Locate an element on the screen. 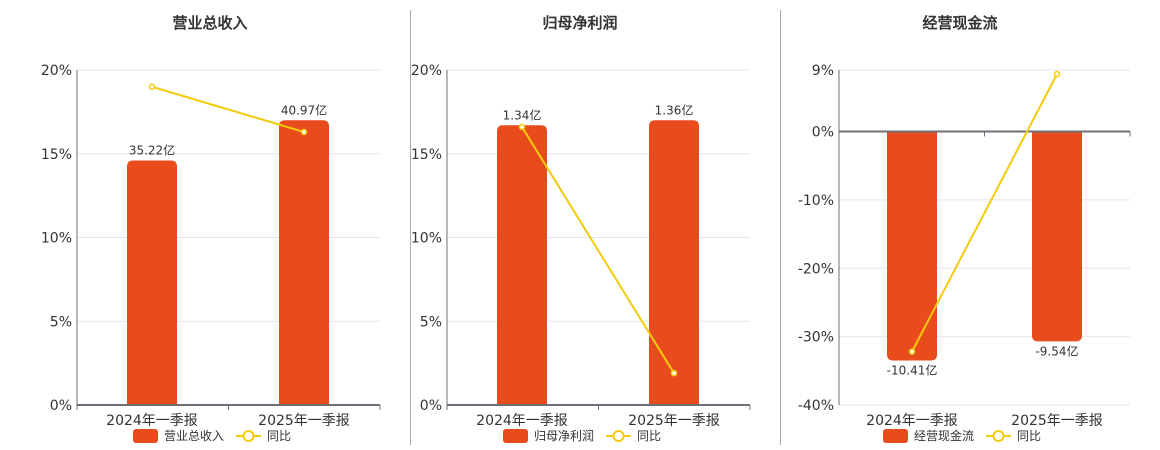 This screenshot has width=1160, height=450. y-tick-label: 9% is located at coordinates (823, 71).